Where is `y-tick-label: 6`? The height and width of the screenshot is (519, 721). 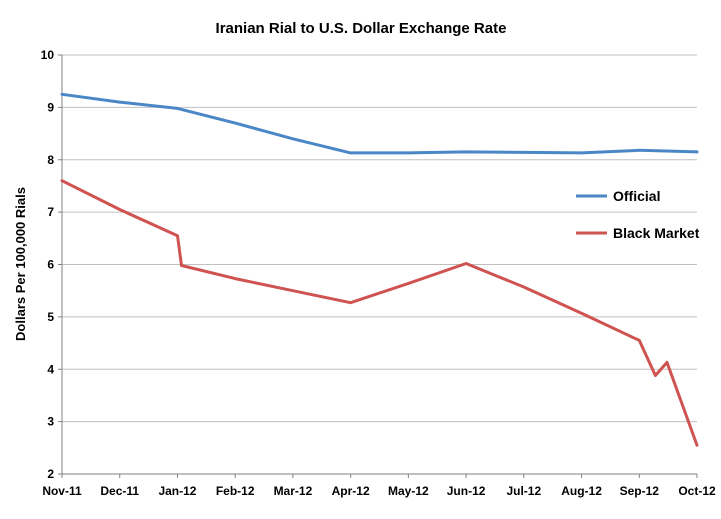 y-tick-label: 6 is located at coordinates (50, 265).